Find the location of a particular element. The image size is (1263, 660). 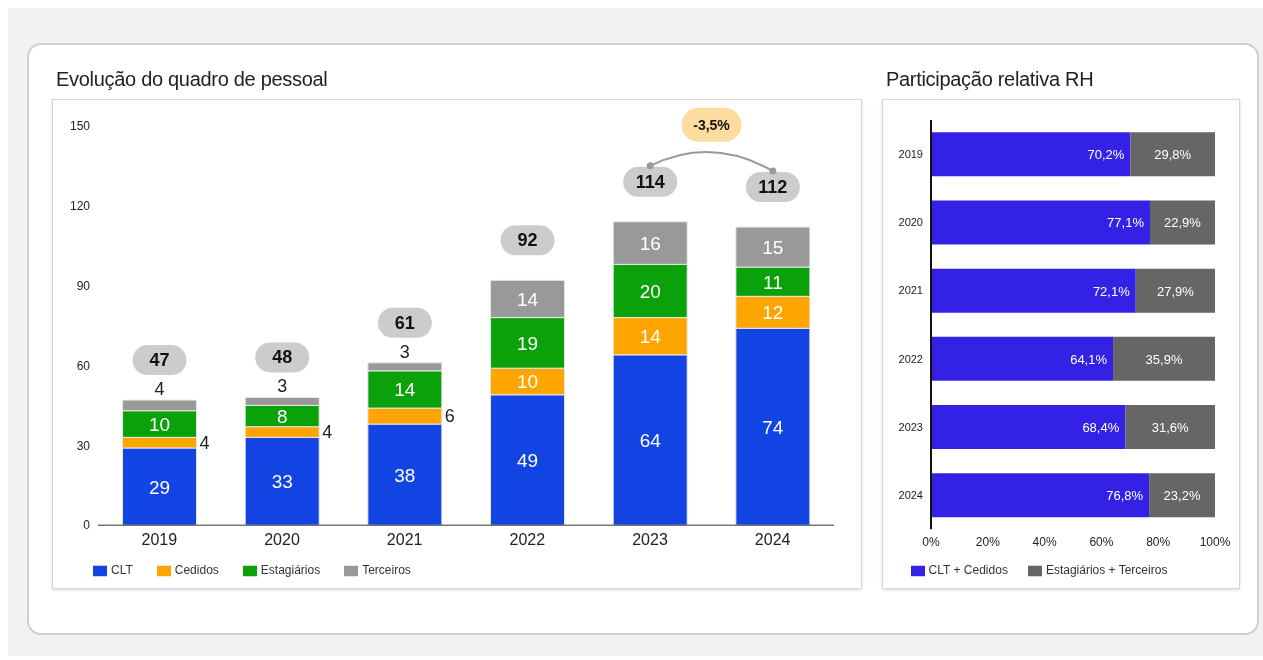

y-tick-label: 2021 is located at coordinates (910, 290).